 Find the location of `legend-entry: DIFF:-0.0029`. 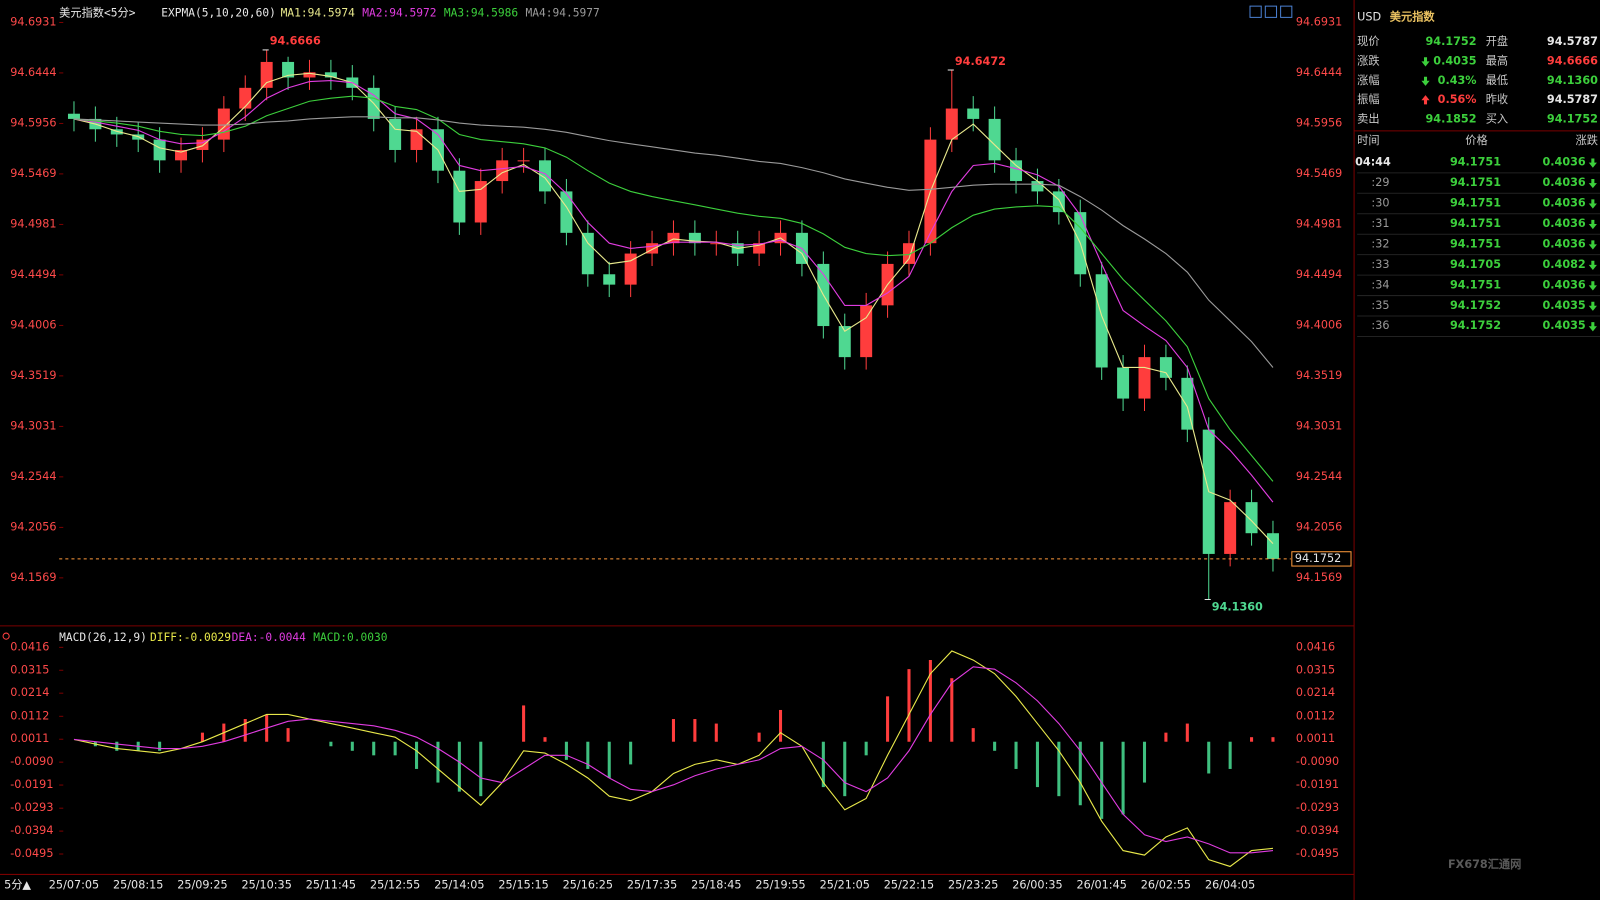

legend-entry: DIFF:-0.0029 is located at coordinates (190, 637).